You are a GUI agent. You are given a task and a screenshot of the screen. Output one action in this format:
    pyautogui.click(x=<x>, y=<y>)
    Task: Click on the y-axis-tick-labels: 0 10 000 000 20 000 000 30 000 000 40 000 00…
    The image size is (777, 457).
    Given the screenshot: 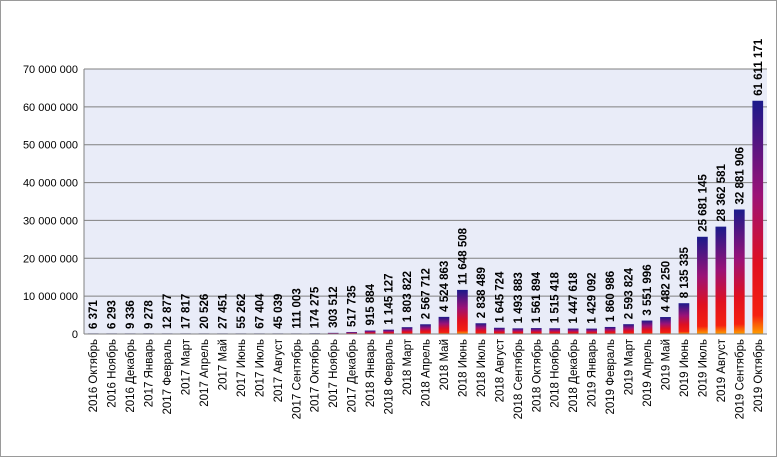 What is the action you would take?
    pyautogui.click(x=50, y=202)
    